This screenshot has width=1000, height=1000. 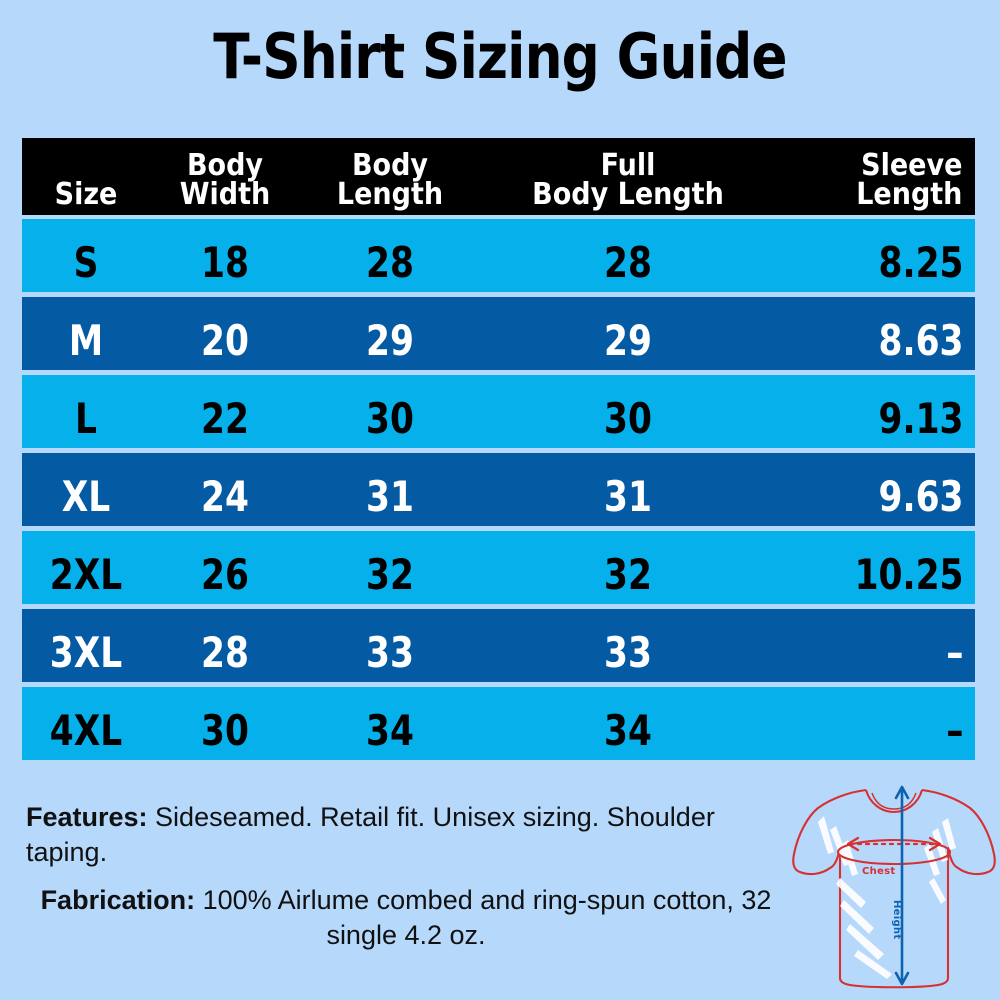 I want to click on cell-body-length: 31, so click(x=390, y=496).